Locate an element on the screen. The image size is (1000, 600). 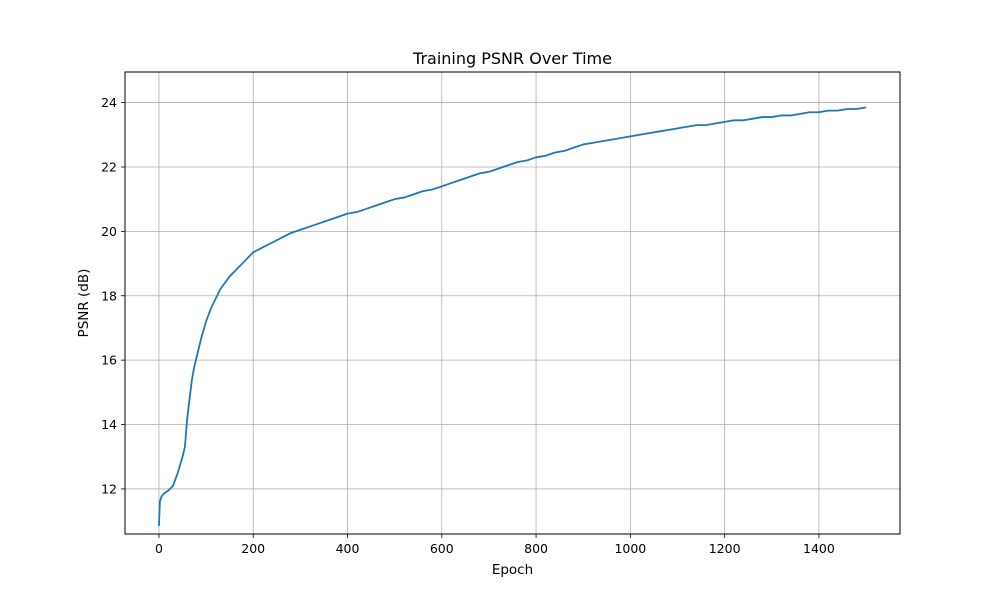
y-tick-label: 24 is located at coordinates (109, 102).